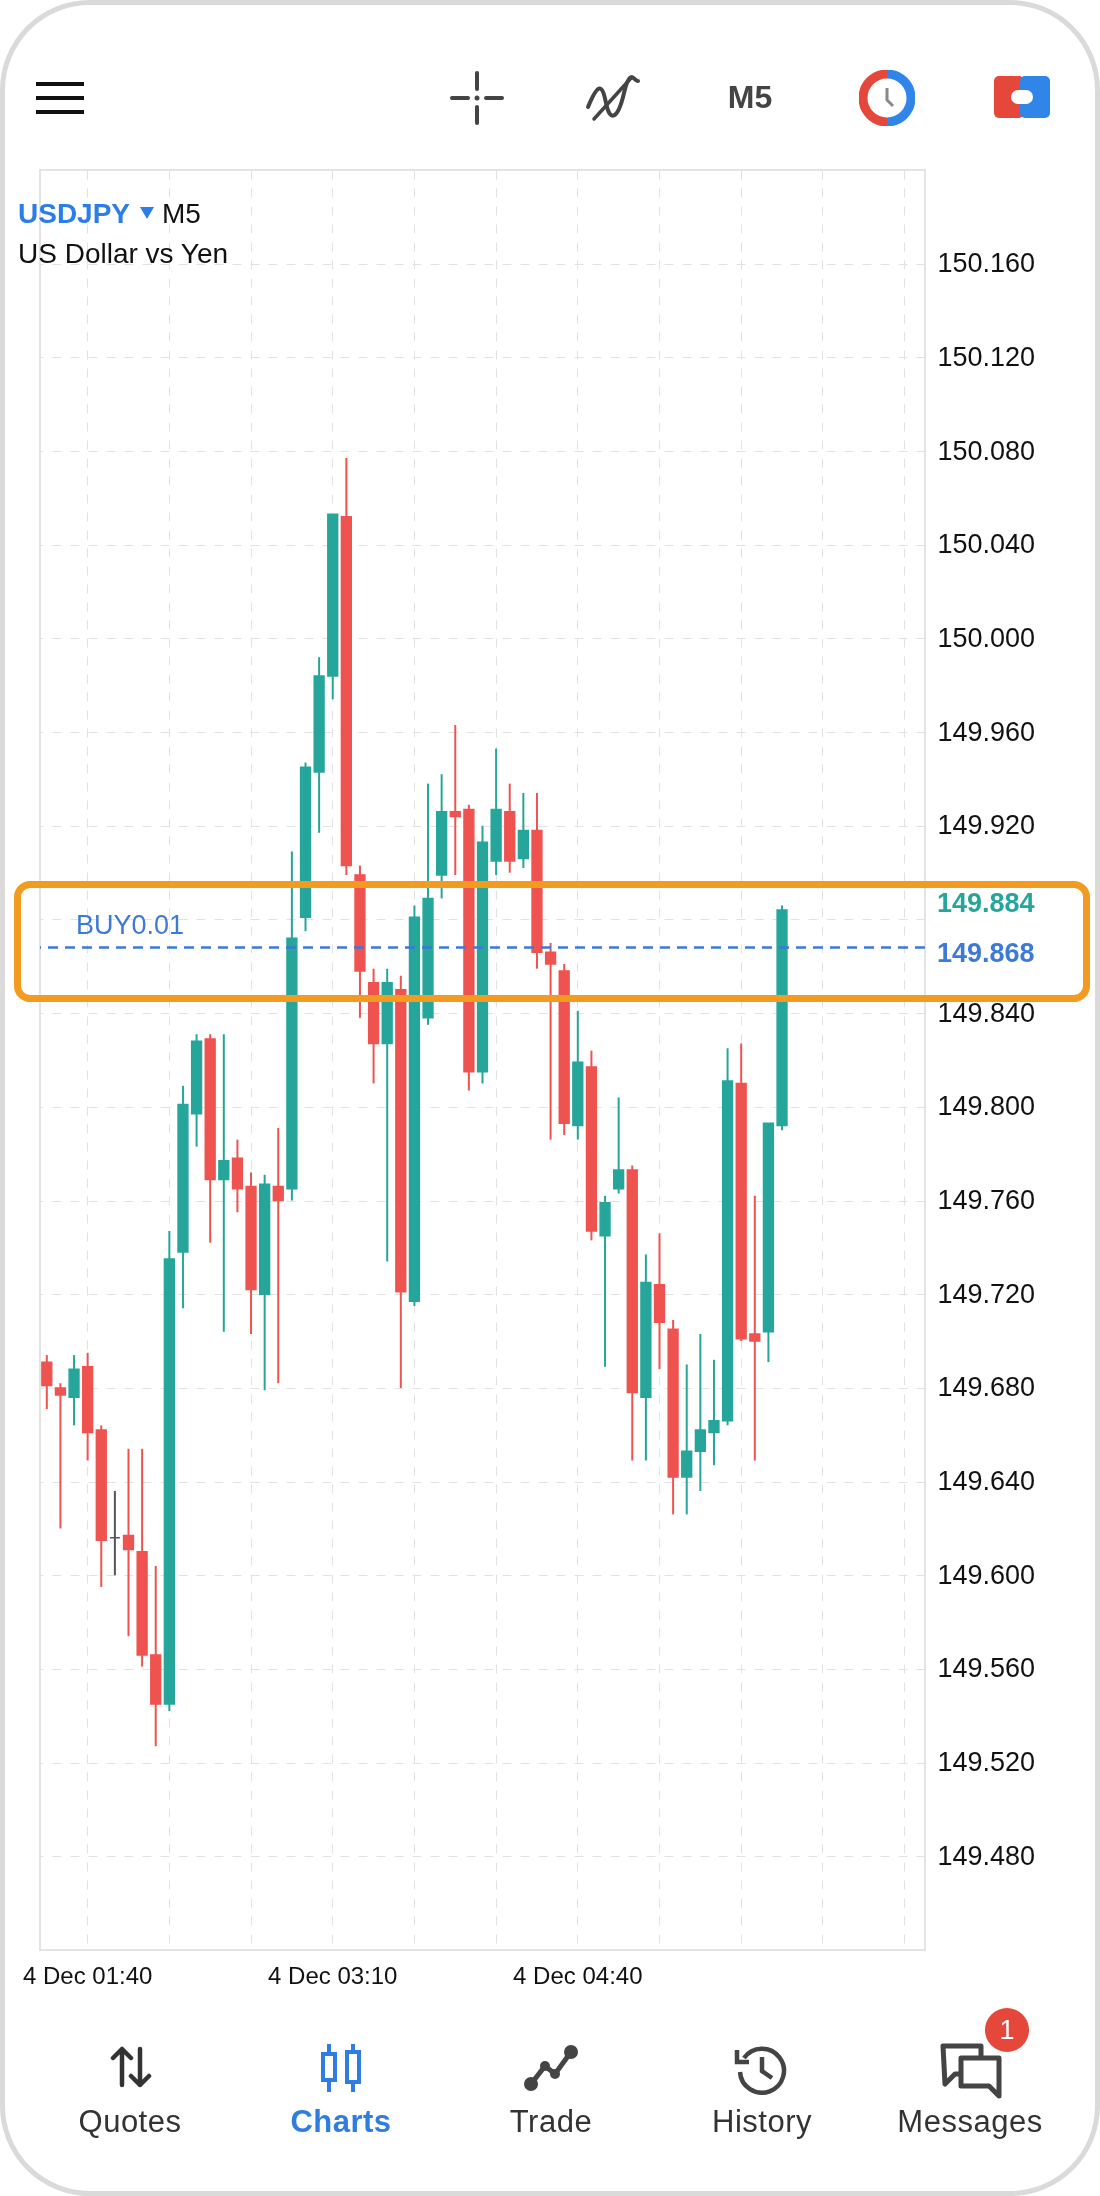  I want to click on text: M5, so click(750, 97).